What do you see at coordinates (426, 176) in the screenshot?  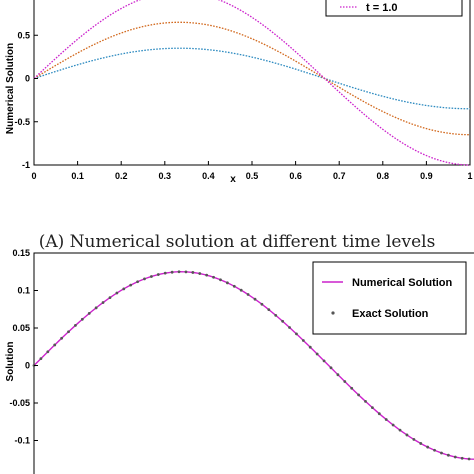 I see `chart-a-x-tick-label: 0.9` at bounding box center [426, 176].